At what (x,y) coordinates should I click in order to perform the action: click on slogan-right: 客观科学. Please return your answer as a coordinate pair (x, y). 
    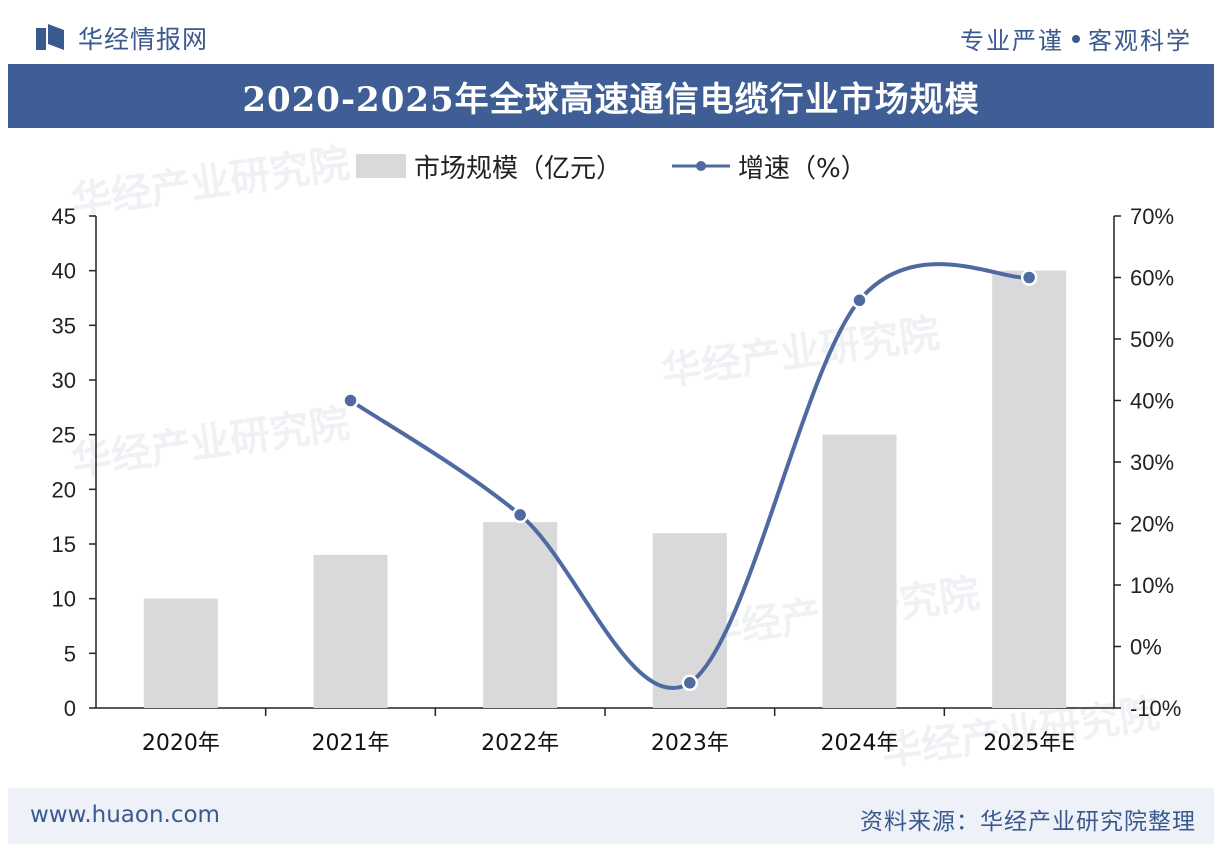
    Looking at the image, I should click on (1140, 41).